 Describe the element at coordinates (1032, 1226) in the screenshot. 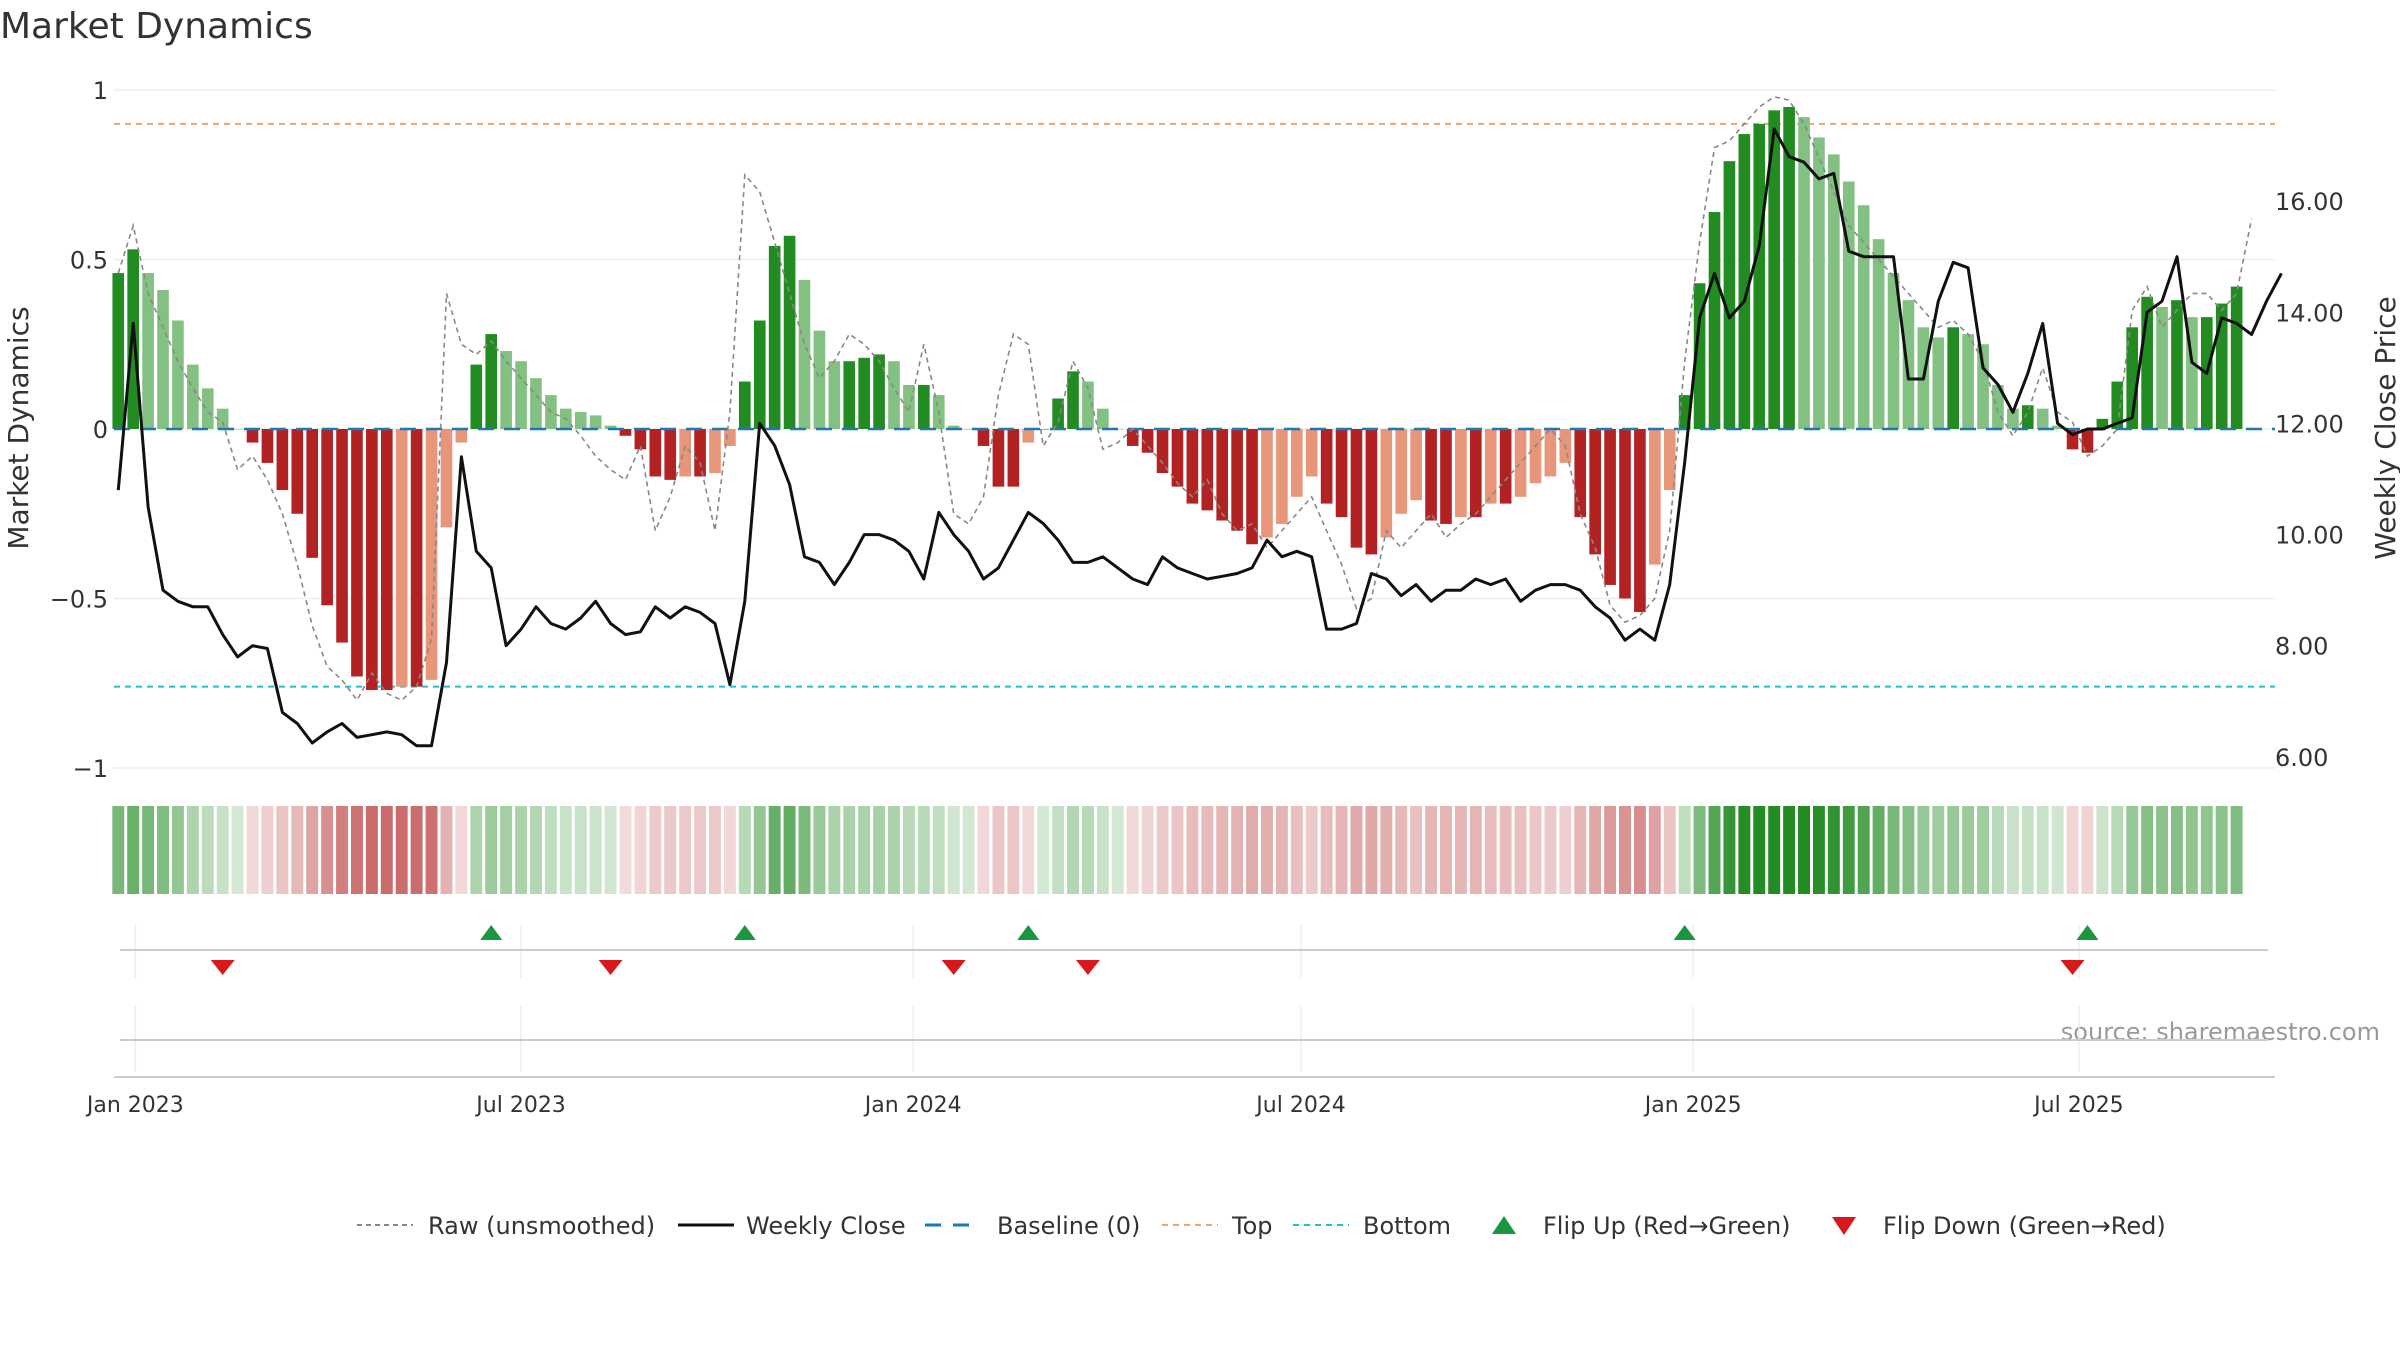

I see `legend-item-baseline: Baseline (0)` at that location.